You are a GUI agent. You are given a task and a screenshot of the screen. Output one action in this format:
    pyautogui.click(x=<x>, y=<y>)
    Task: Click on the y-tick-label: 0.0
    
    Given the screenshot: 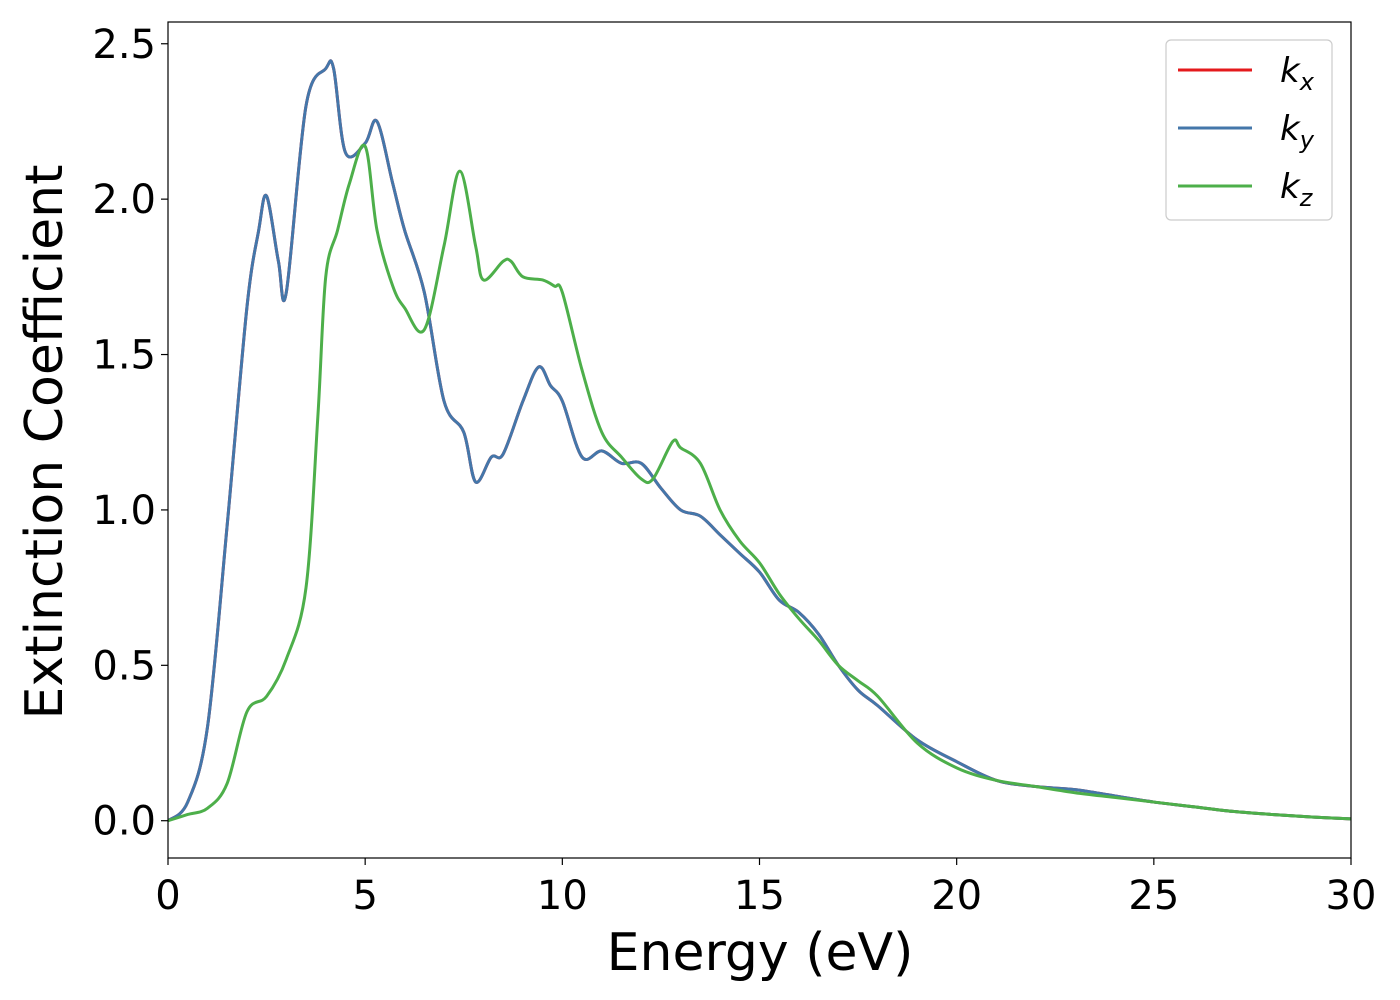 What is the action you would take?
    pyautogui.click(x=124, y=822)
    